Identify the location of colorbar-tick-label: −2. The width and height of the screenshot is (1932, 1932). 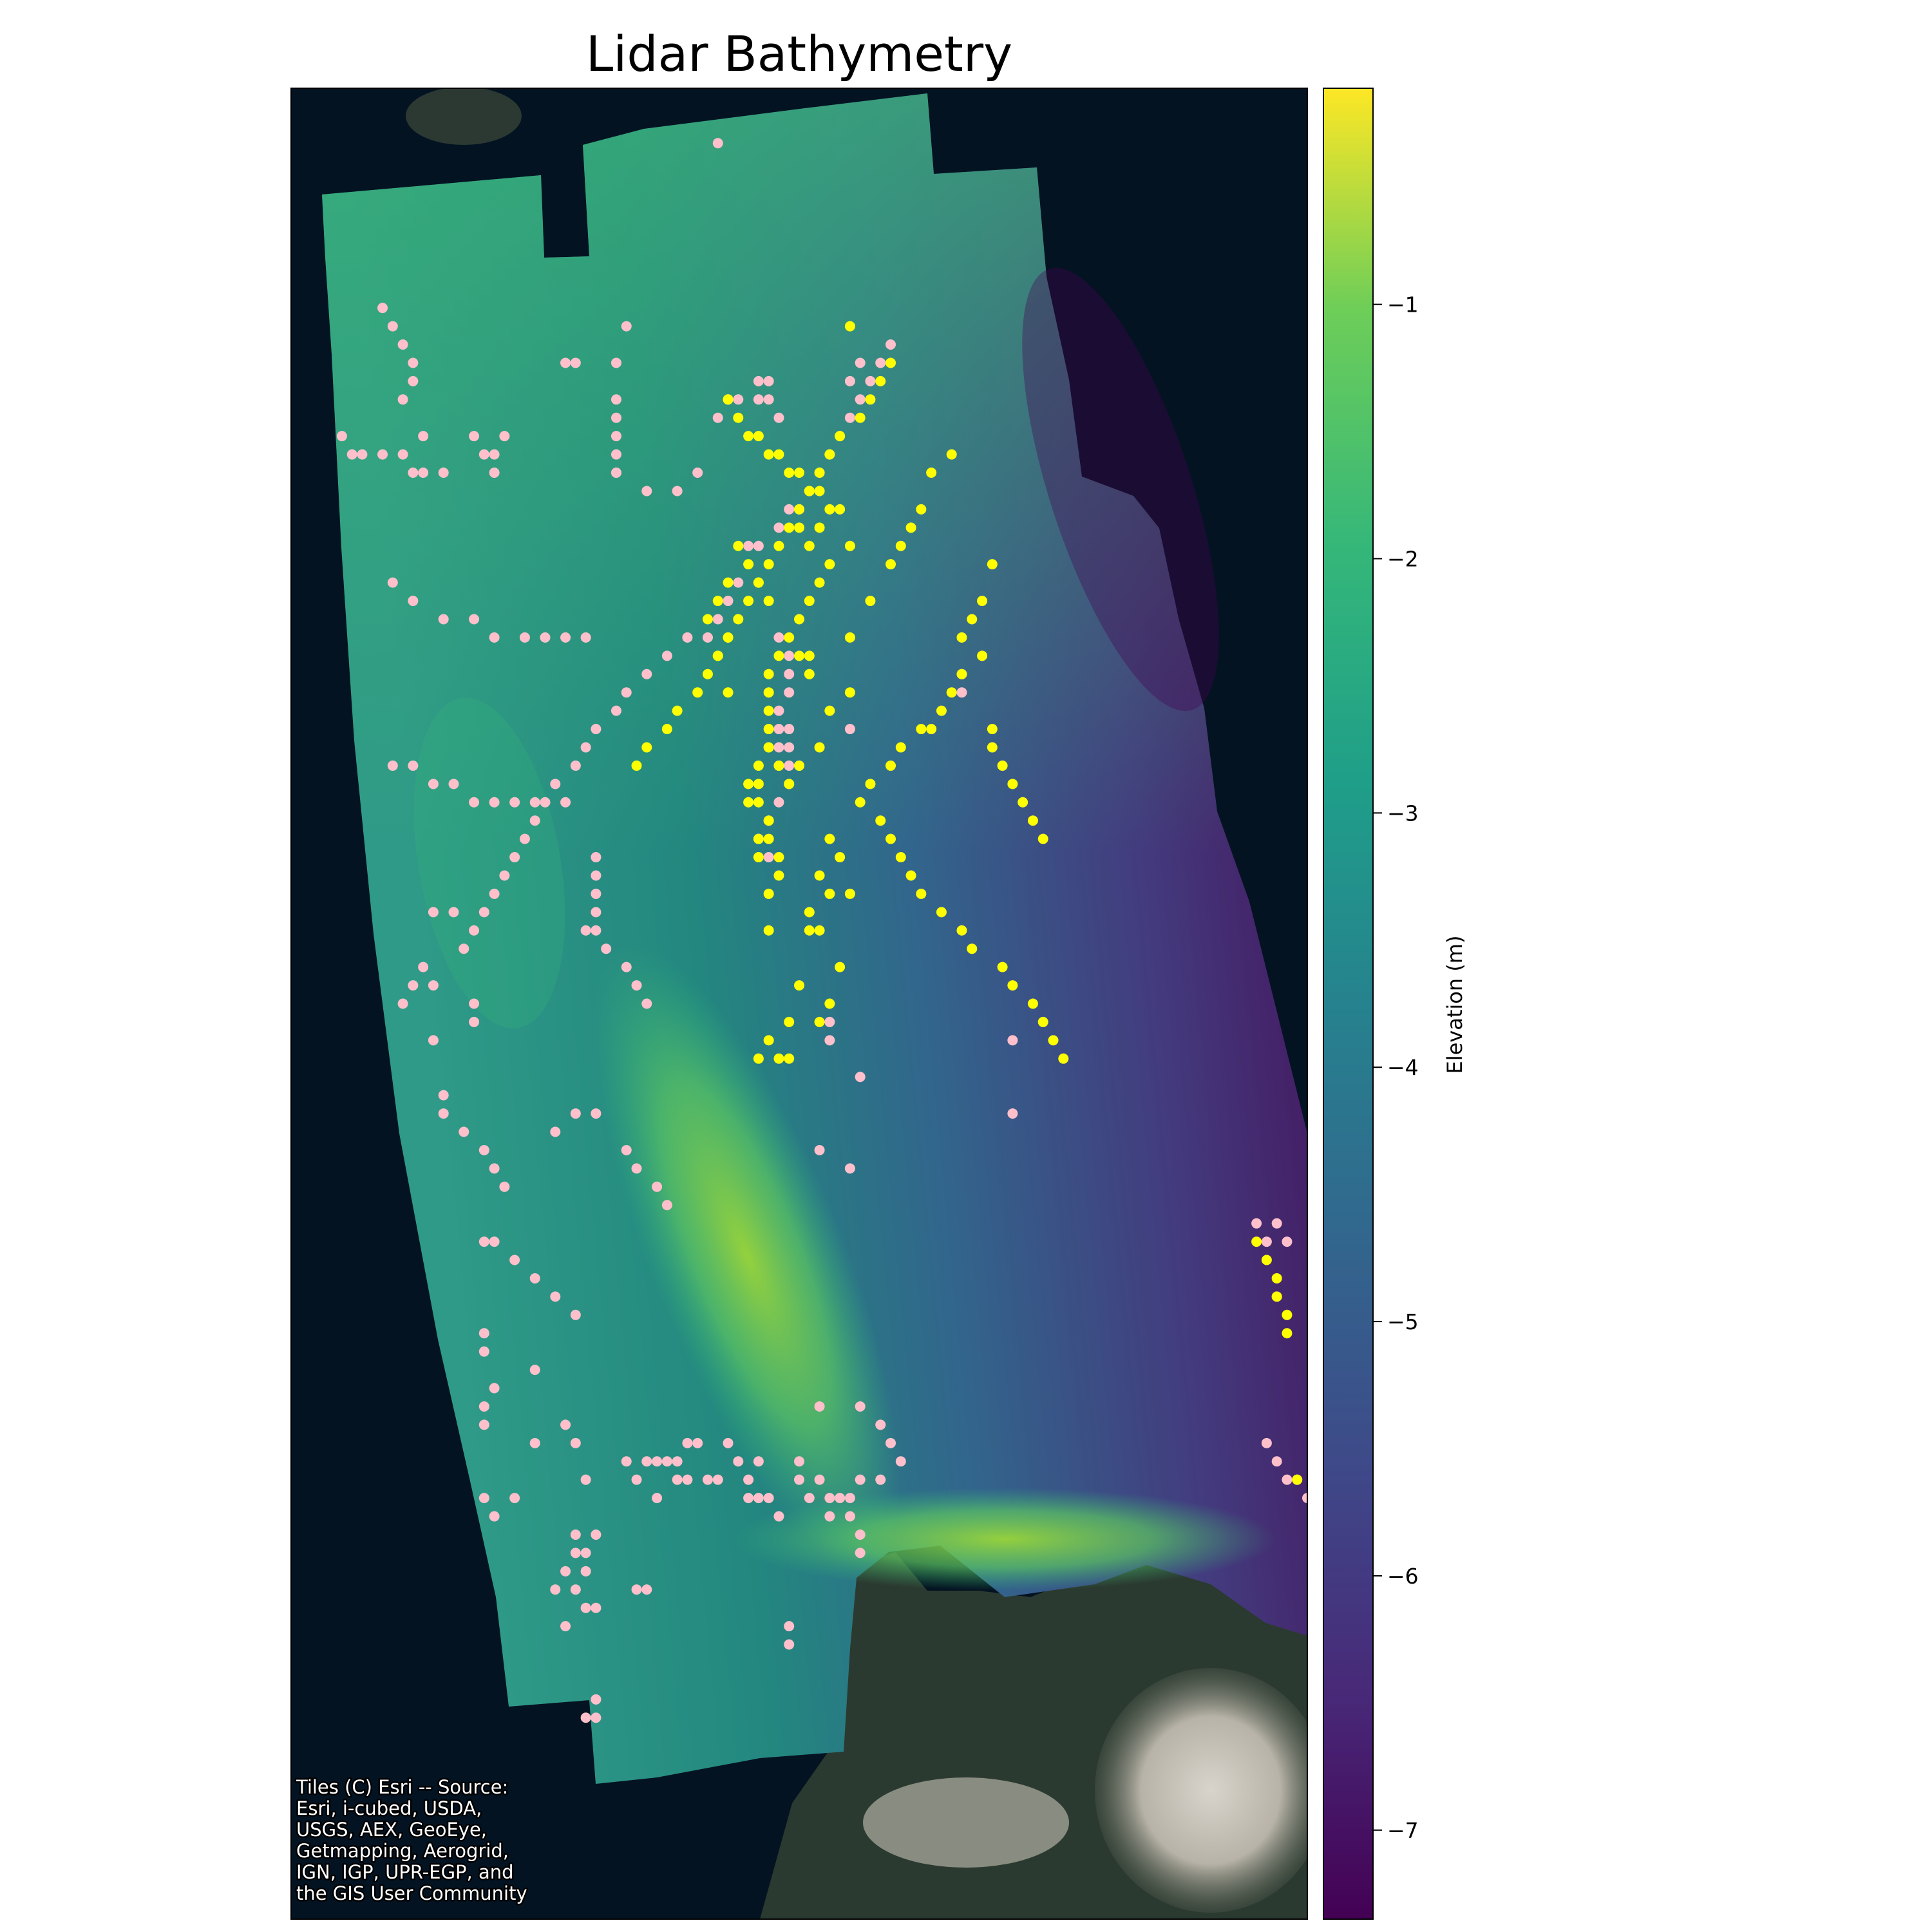
(1403, 558).